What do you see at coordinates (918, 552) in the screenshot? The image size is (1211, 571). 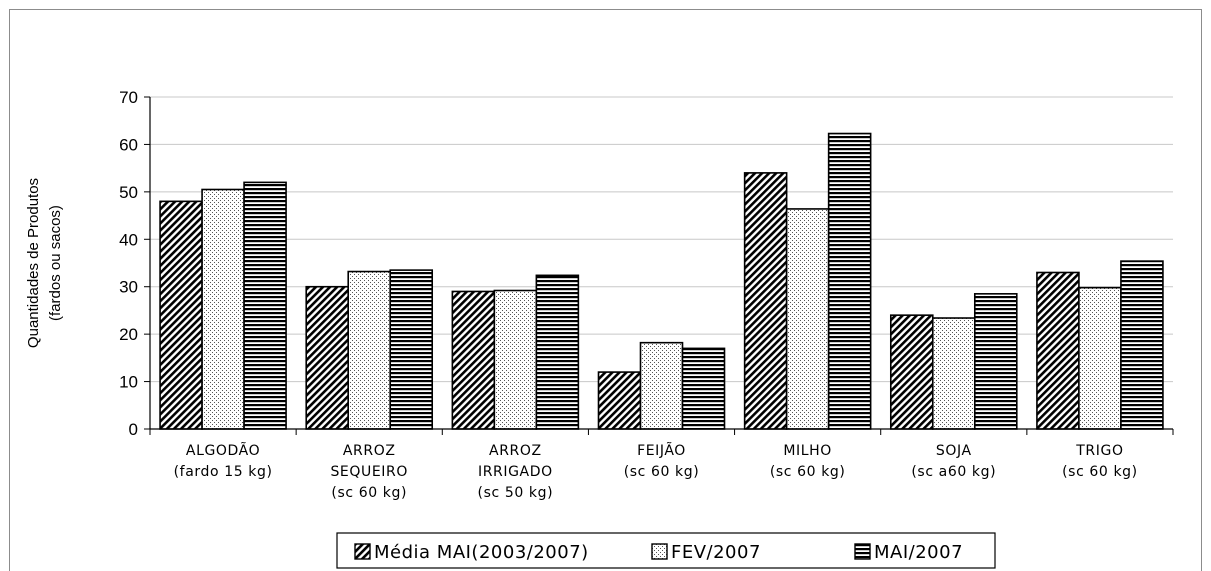 I see `legend-label: MAI/2007` at bounding box center [918, 552].